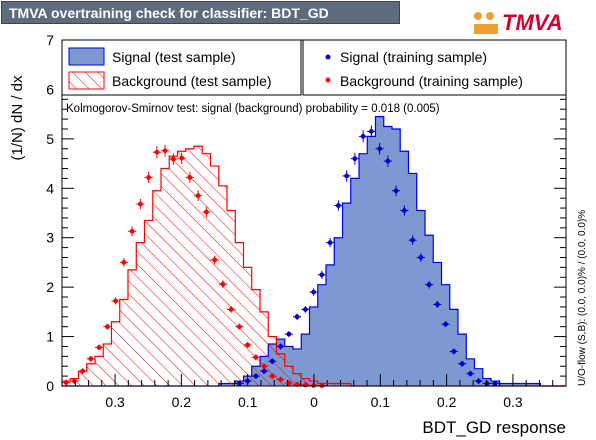  I want to click on legend-marker-background-train, so click(328, 80).